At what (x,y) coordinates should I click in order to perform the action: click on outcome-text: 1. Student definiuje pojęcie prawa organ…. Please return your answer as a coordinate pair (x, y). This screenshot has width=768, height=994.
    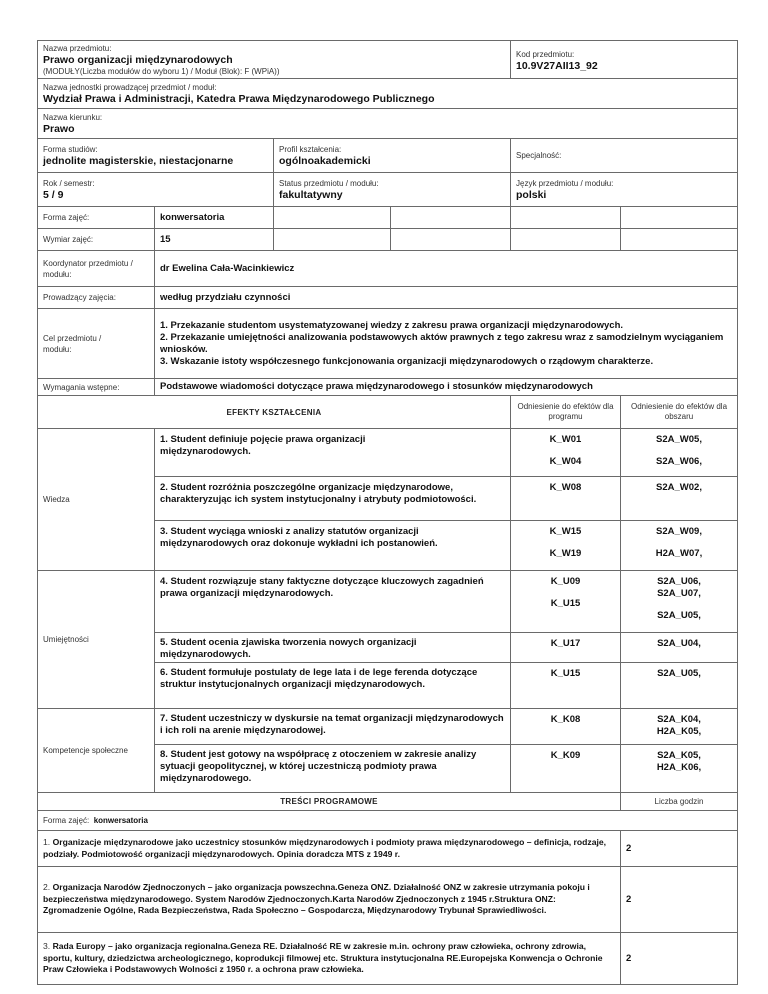
    Looking at the image, I should click on (332, 452).